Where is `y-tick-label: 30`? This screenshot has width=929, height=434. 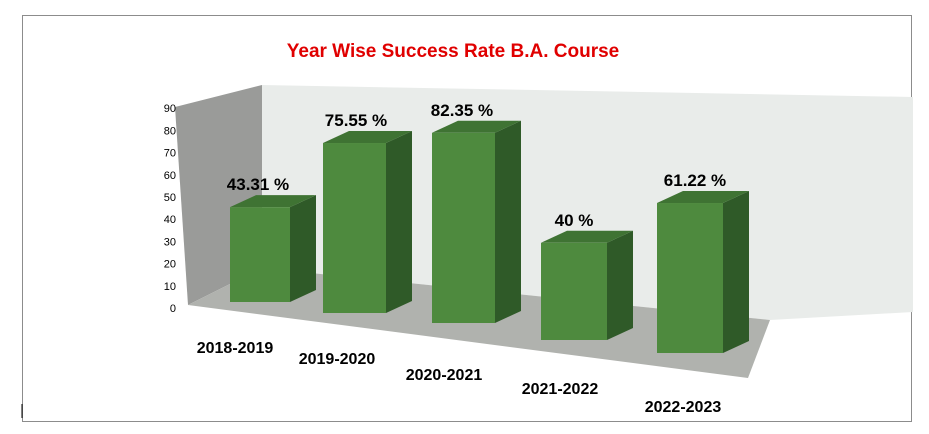
y-tick-label: 30 is located at coordinates (170, 242).